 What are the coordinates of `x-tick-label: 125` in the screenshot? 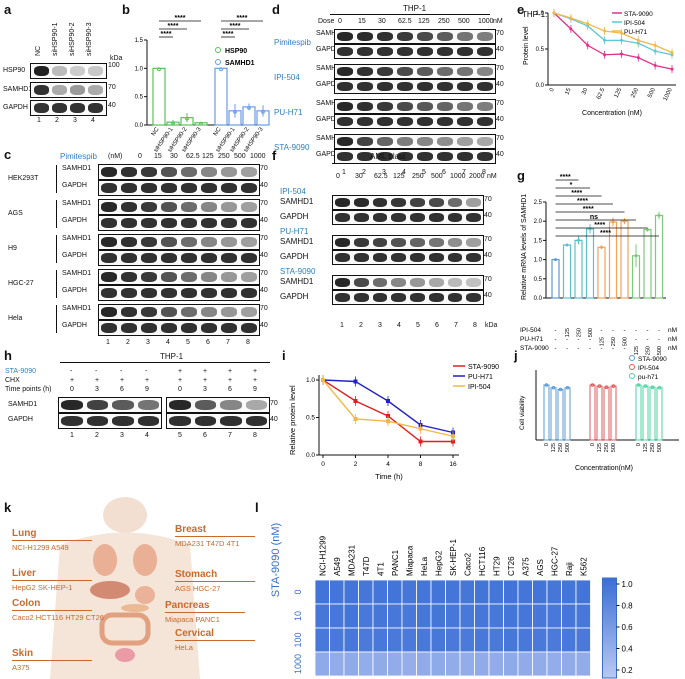 It's located at (600, 447).